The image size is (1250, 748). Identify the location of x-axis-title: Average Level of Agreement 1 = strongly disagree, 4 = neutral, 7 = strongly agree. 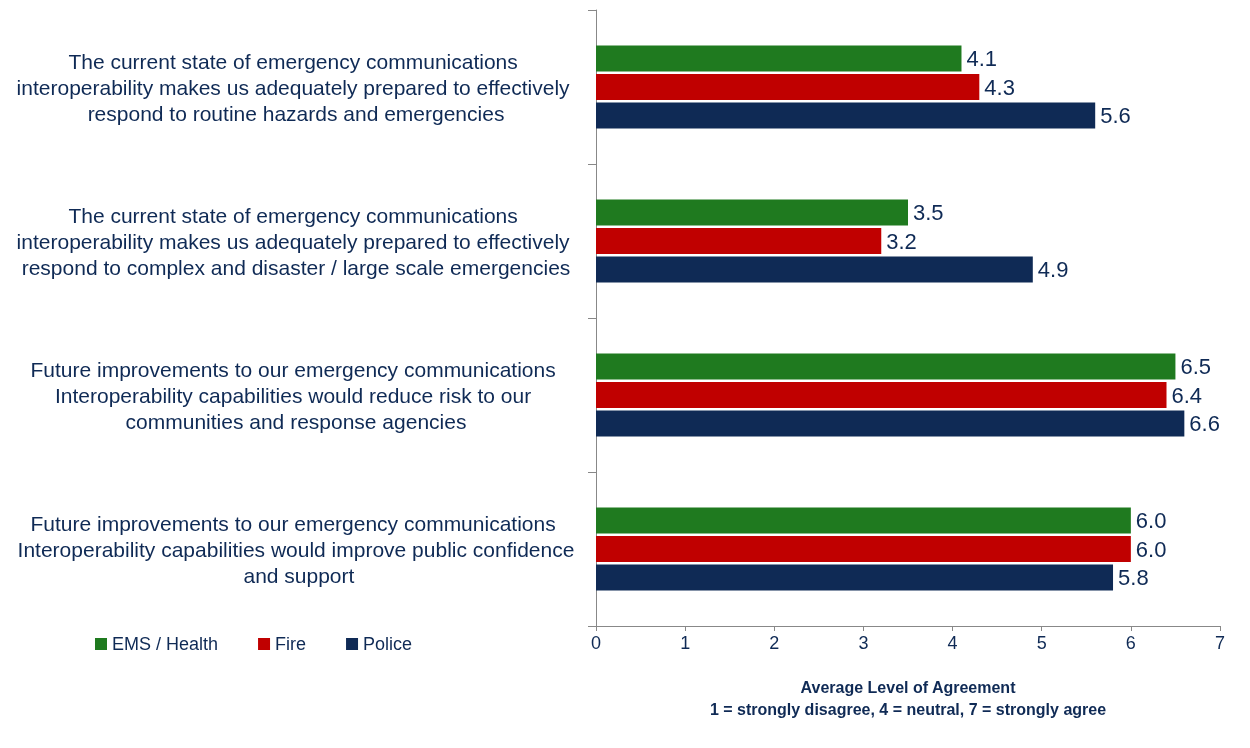
(908, 698).